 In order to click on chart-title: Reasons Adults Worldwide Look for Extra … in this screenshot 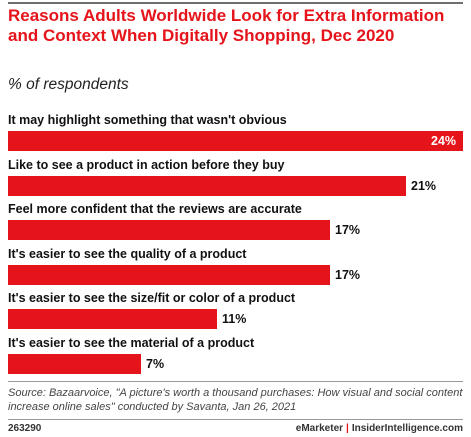, I will do `click(226, 25)`.